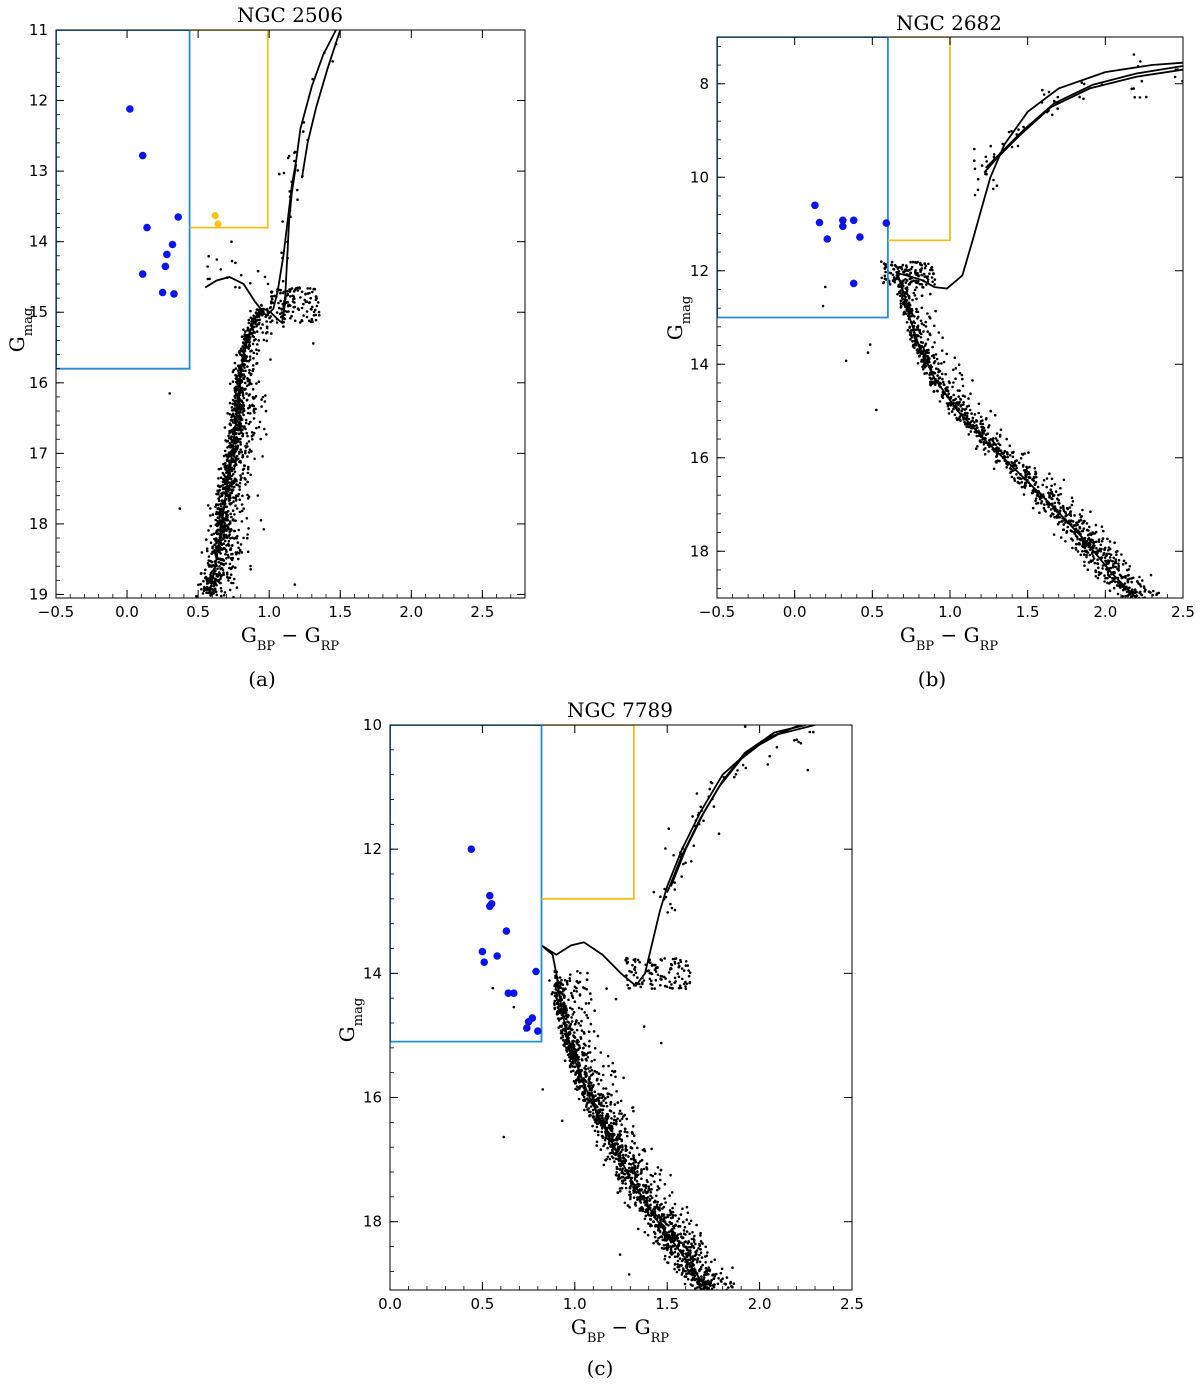 The width and height of the screenshot is (1200, 1386). What do you see at coordinates (1105, 612) in the screenshot?
I see `x-tick-label: 2.0` at bounding box center [1105, 612].